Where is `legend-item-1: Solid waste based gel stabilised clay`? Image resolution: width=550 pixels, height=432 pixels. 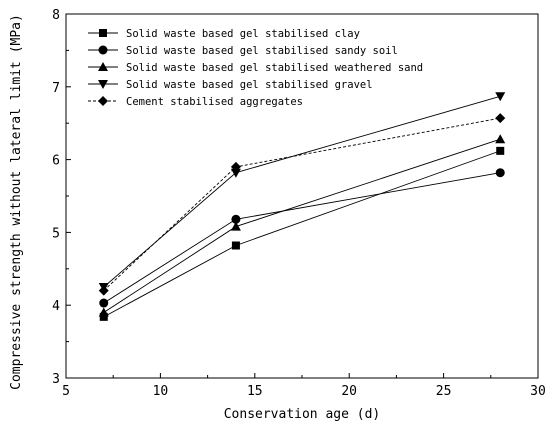 legend-item-1: Solid waste based gel stabilised clay is located at coordinates (224, 34).